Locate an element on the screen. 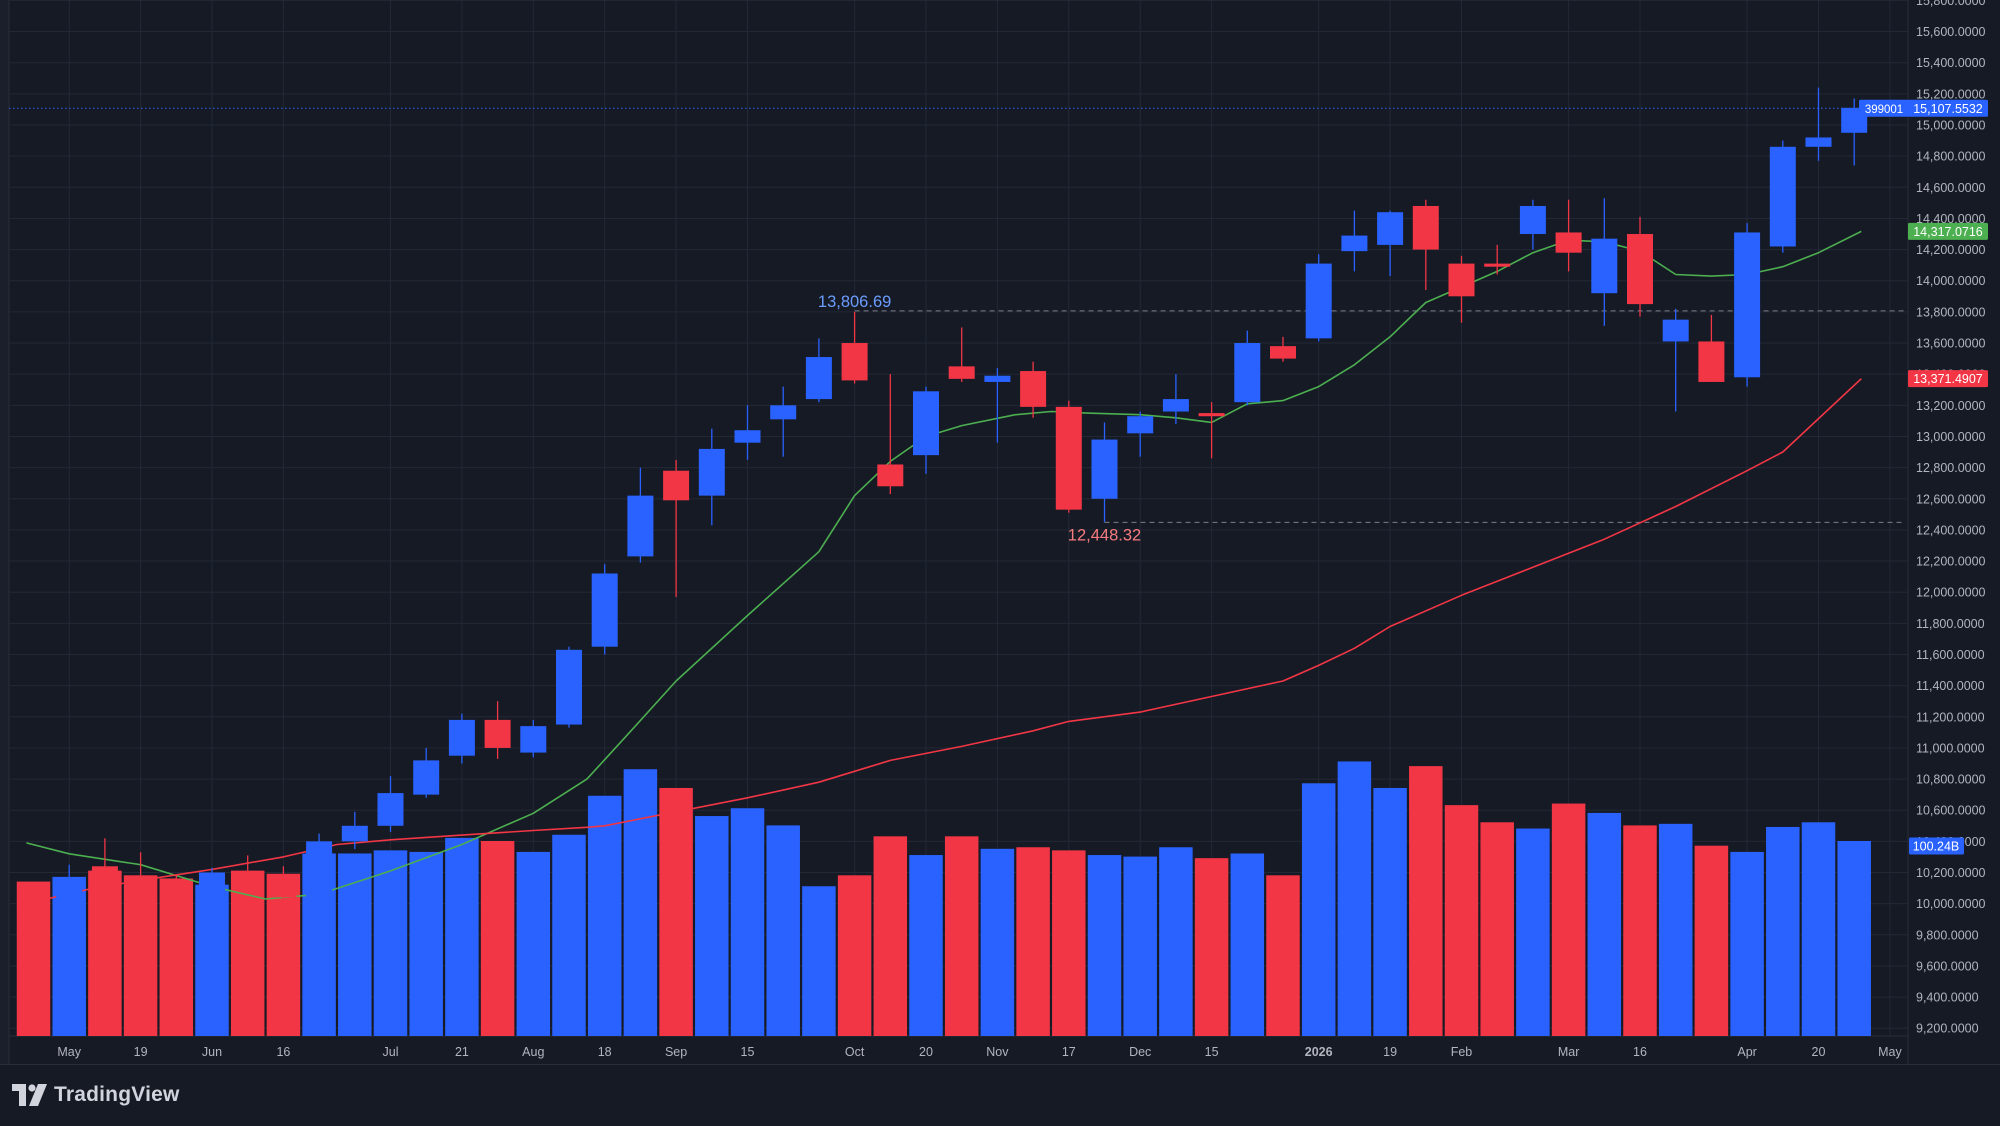 Image resolution: width=2000 pixels, height=1126 pixels. volume-label-badge is located at coordinates (1936, 846).